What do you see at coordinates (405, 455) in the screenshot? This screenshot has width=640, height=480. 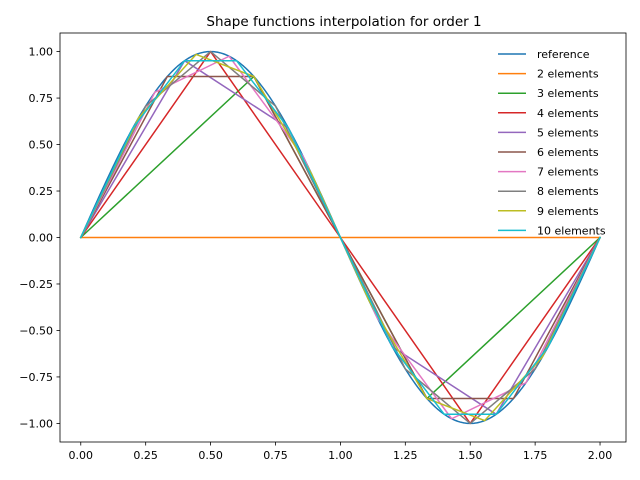 I see `x-tick-label: 1.25` at bounding box center [405, 455].